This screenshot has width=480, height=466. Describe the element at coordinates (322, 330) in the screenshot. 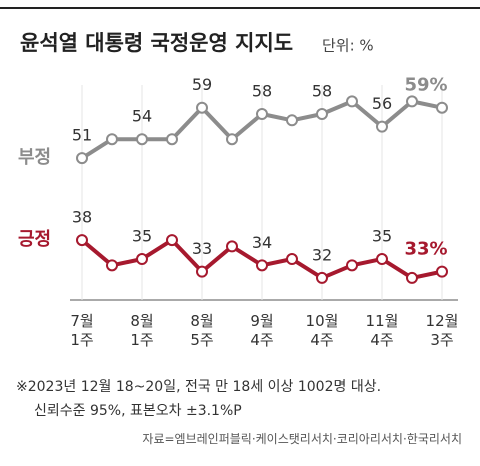

I see `x-tick-label: 10월 4주` at that location.